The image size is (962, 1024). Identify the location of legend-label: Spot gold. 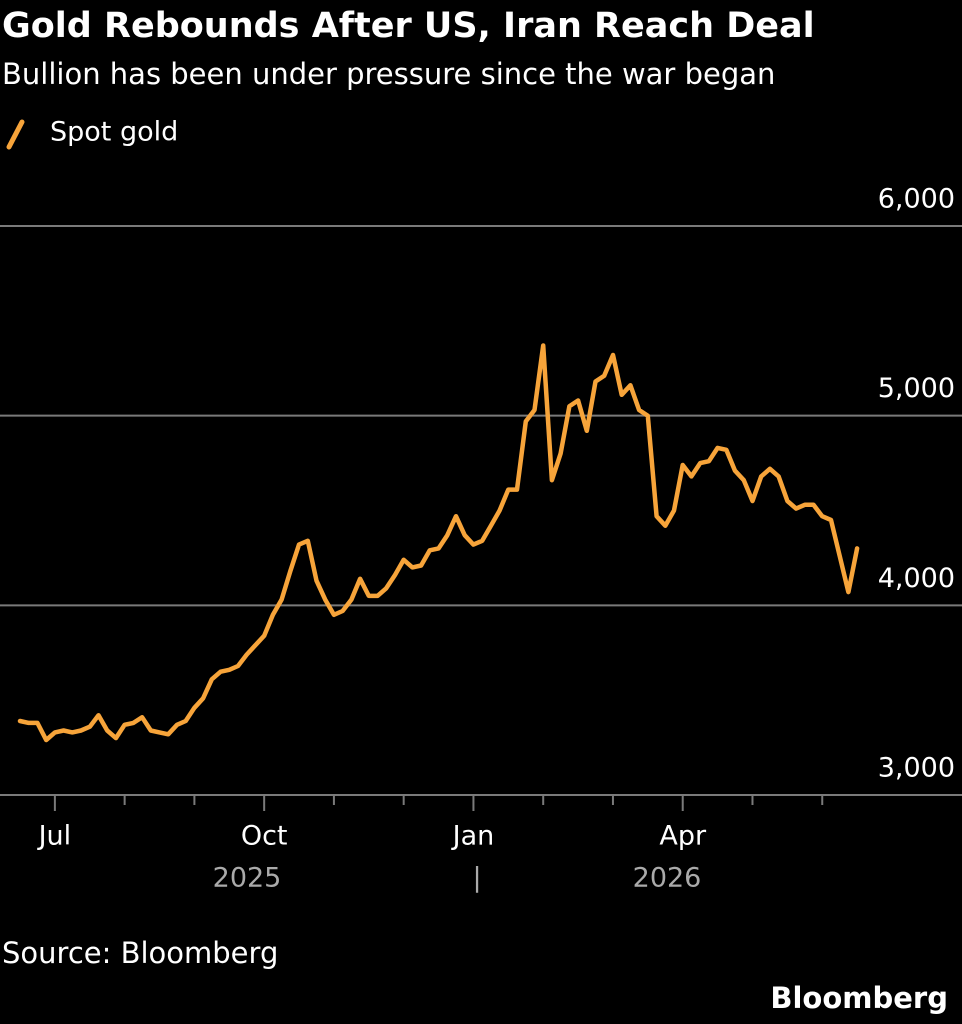
(114, 132).